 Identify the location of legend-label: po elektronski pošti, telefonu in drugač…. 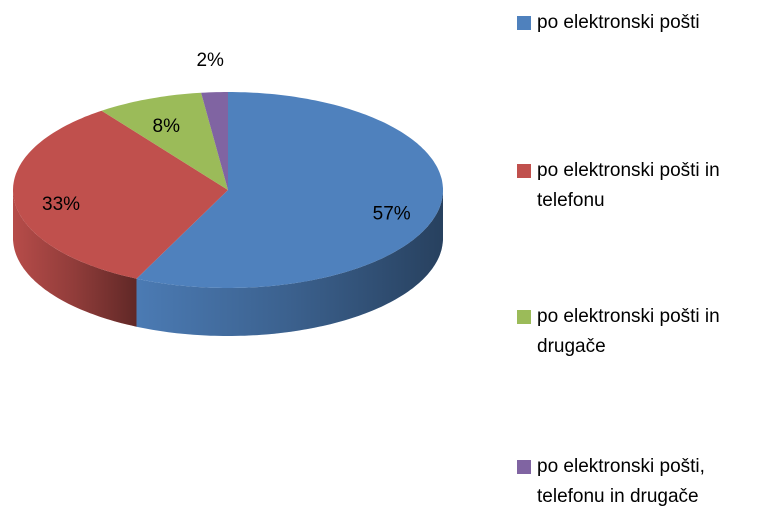
(621, 481).